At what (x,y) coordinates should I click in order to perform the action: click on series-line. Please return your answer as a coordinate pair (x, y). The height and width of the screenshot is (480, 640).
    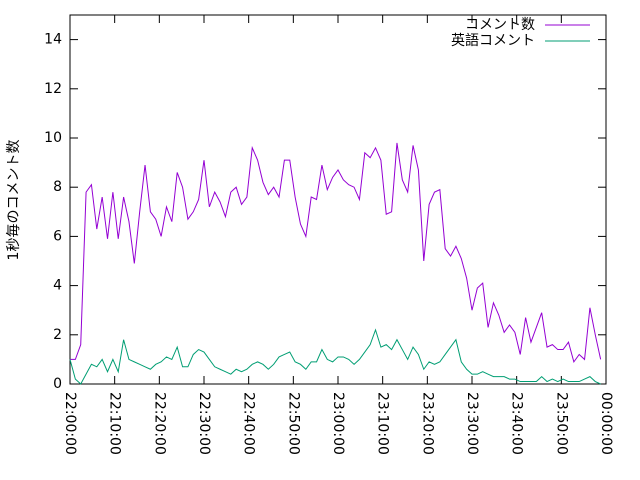
    Looking at the image, I should click on (335, 356).